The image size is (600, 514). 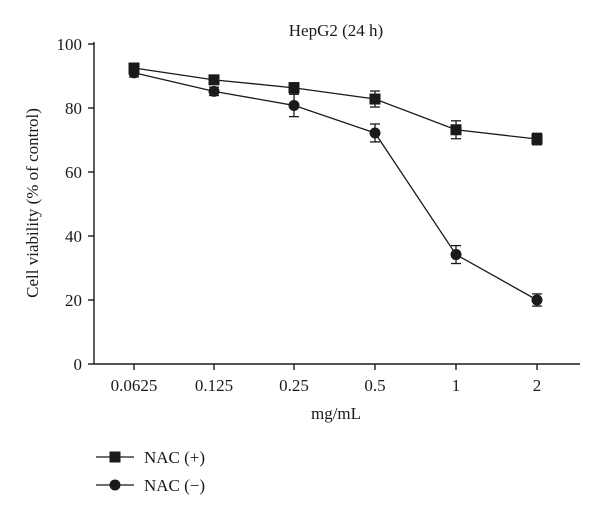 I want to click on y-tick-label: 100, so click(x=70, y=44).